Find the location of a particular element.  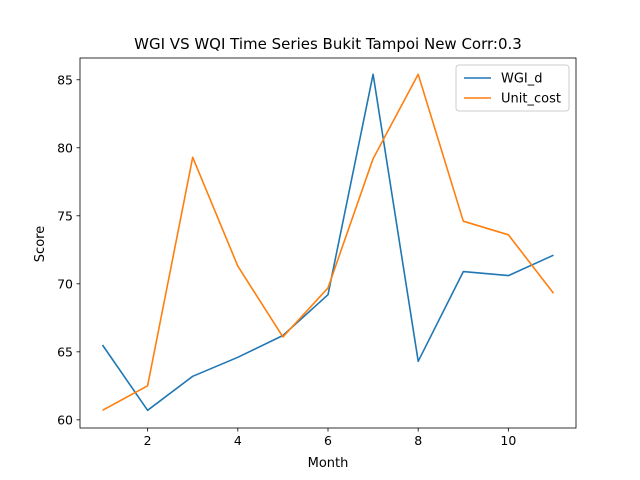

legend: WGI_d Unit_cost is located at coordinates (512, 88).